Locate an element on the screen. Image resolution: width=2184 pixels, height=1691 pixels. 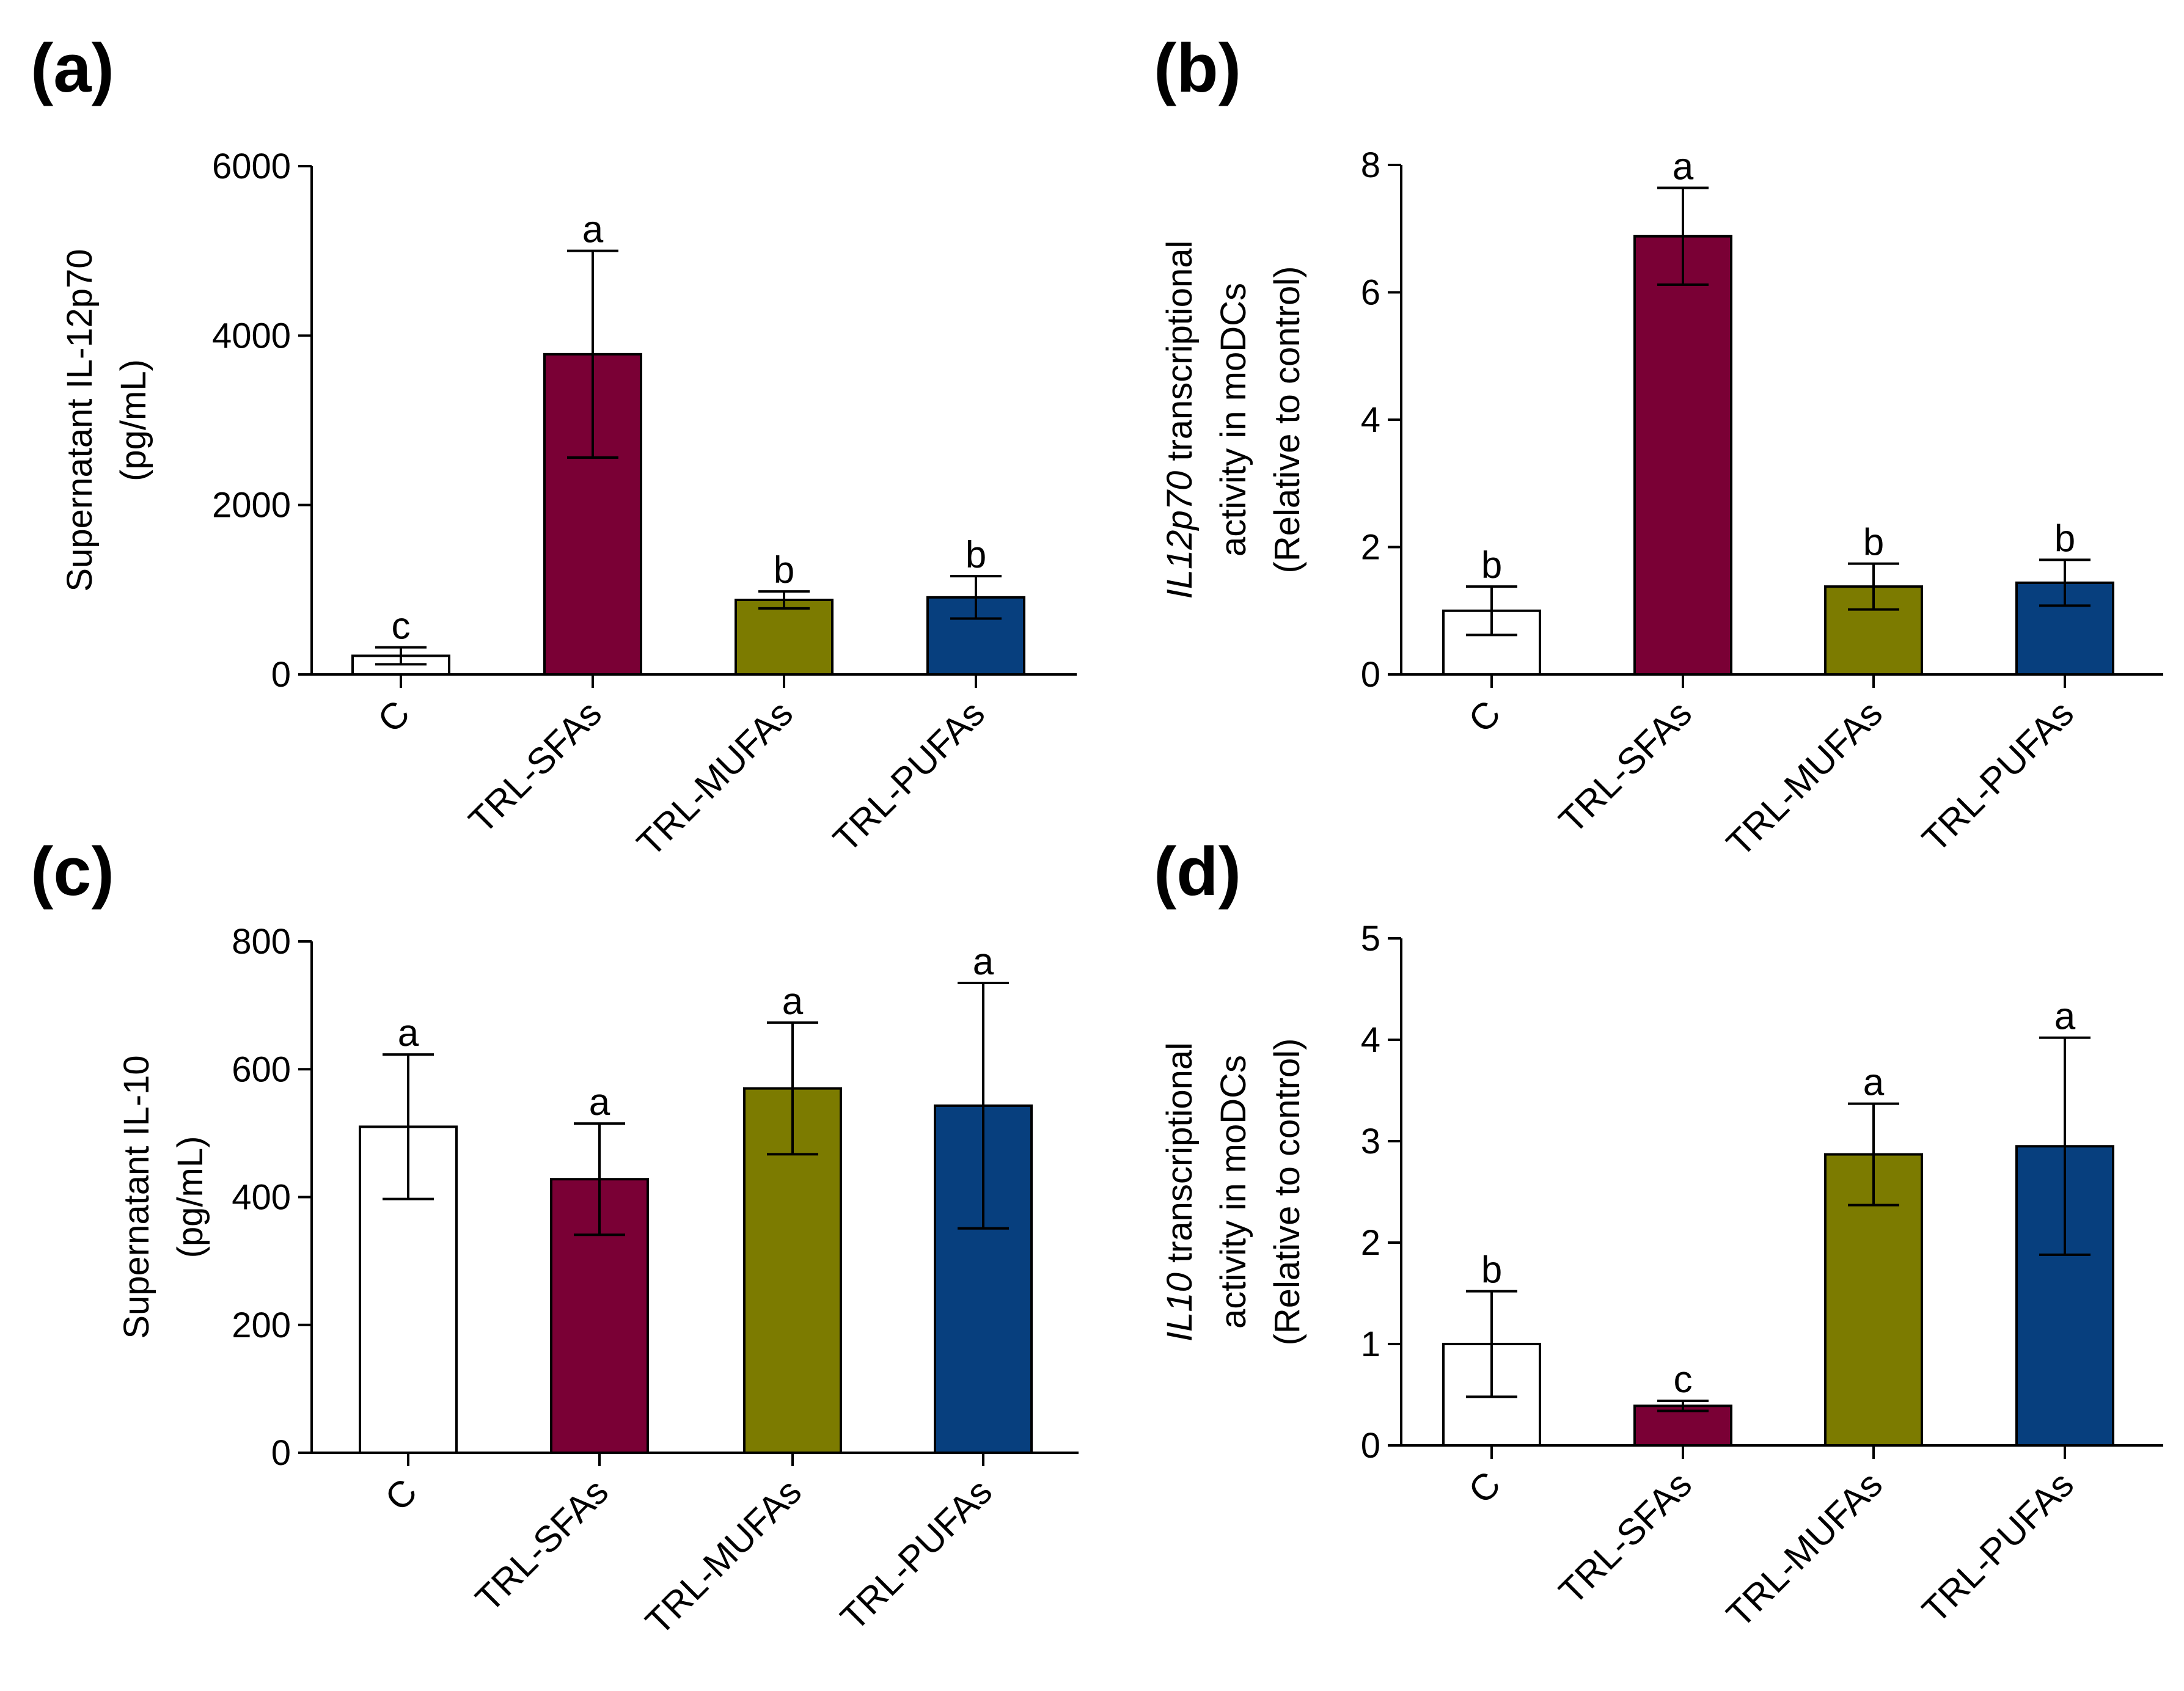
panel-letter: (a) is located at coordinates (72, 68).